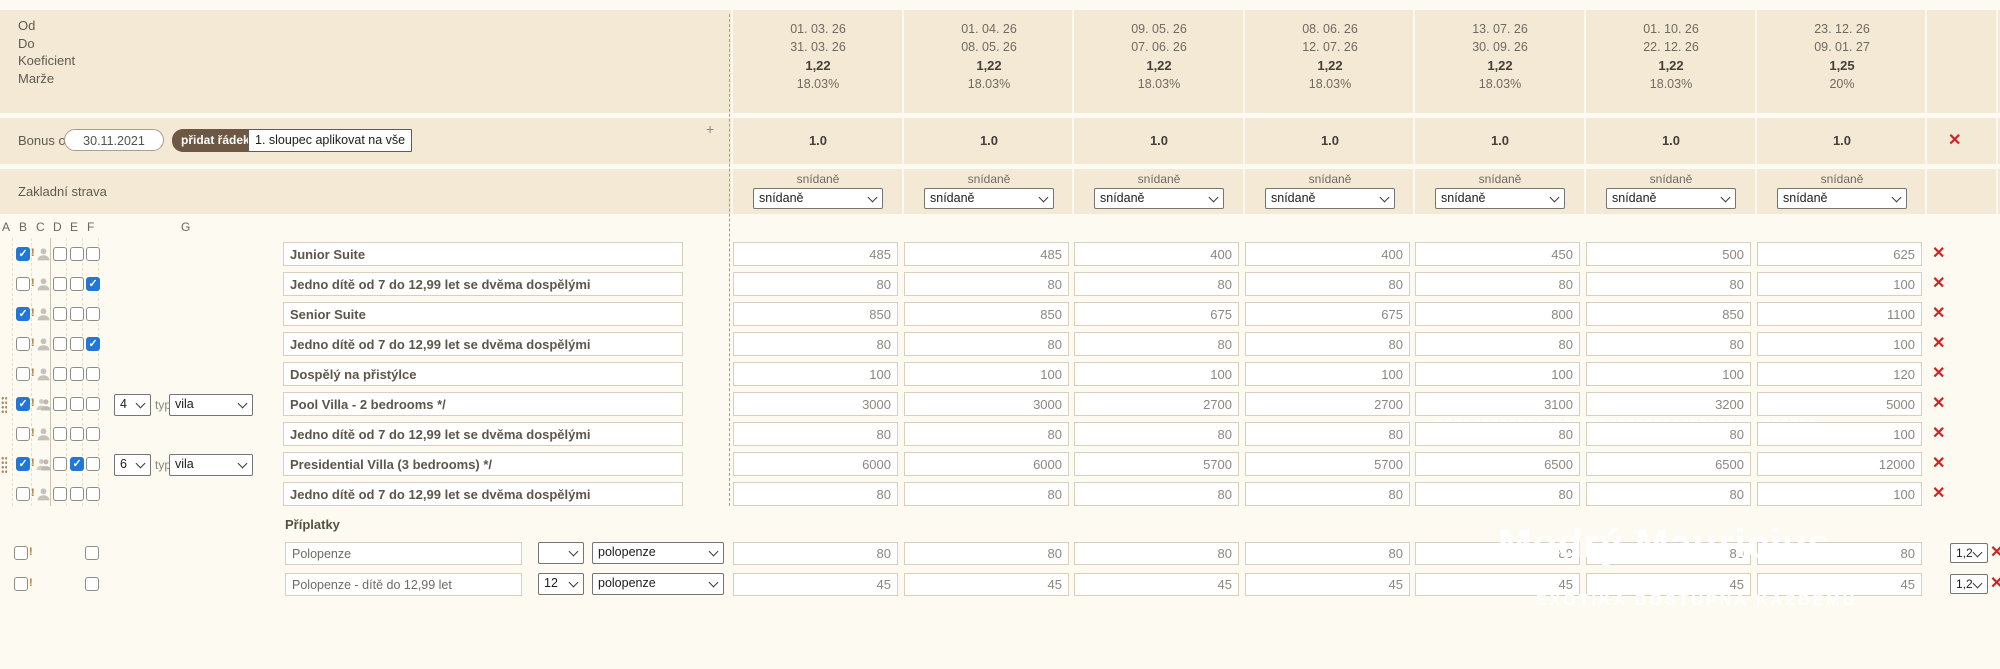 This screenshot has height=669, width=2000. I want to click on age-select, so click(561, 553).